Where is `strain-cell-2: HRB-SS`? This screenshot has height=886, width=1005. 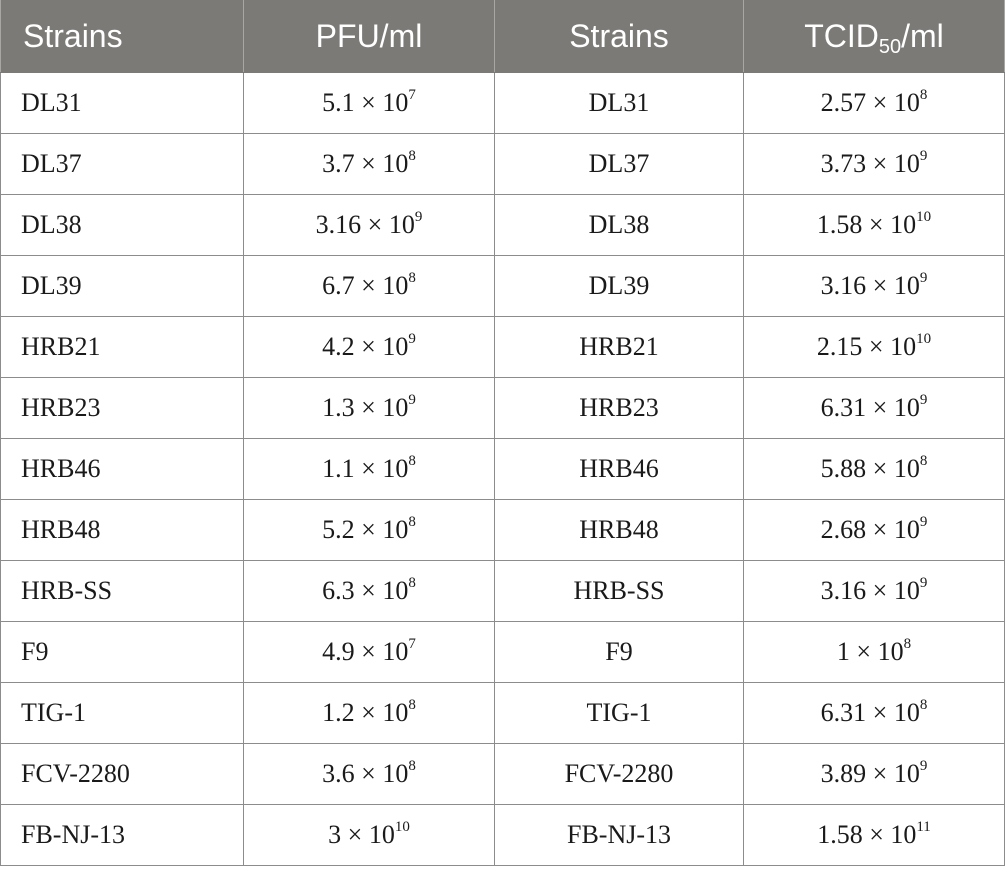 strain-cell-2: HRB-SS is located at coordinates (619, 591).